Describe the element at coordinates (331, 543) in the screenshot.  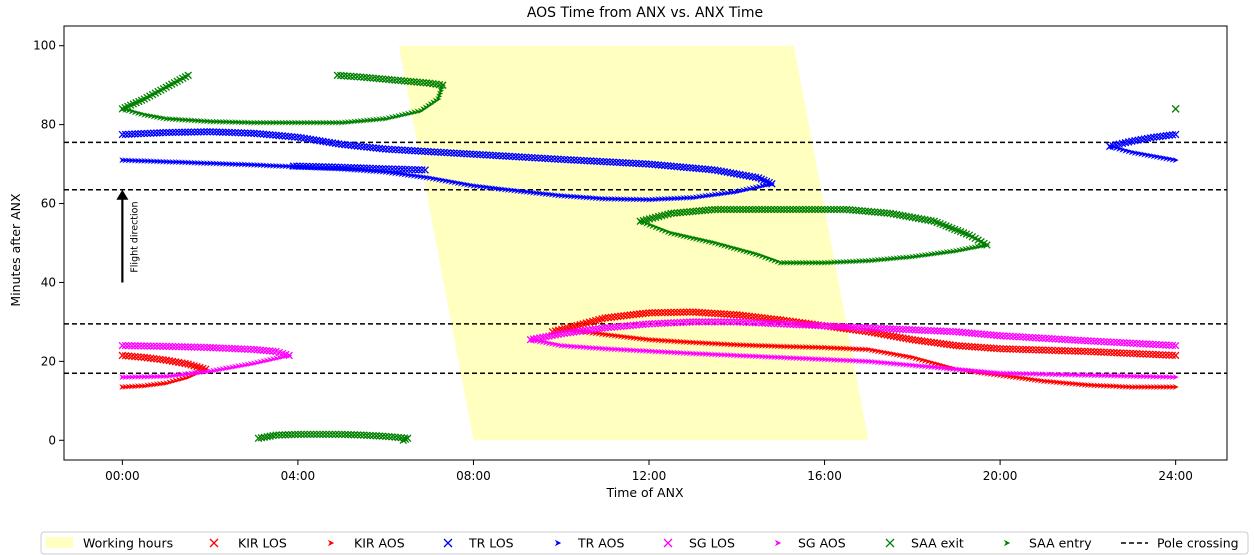
I see `legend-kir-aos-swatch` at that location.